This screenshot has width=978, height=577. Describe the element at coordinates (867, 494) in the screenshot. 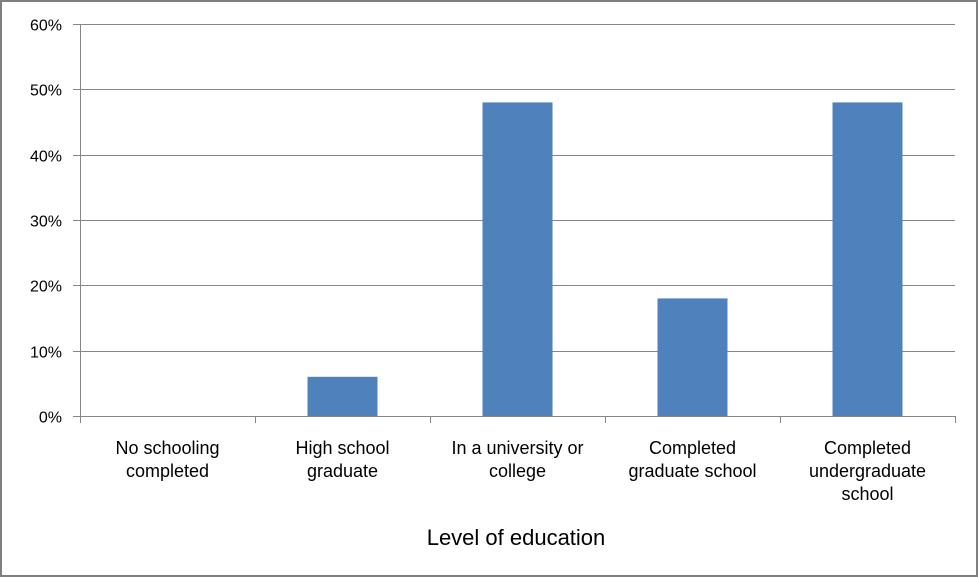

I see `x-category-label: school` at that location.